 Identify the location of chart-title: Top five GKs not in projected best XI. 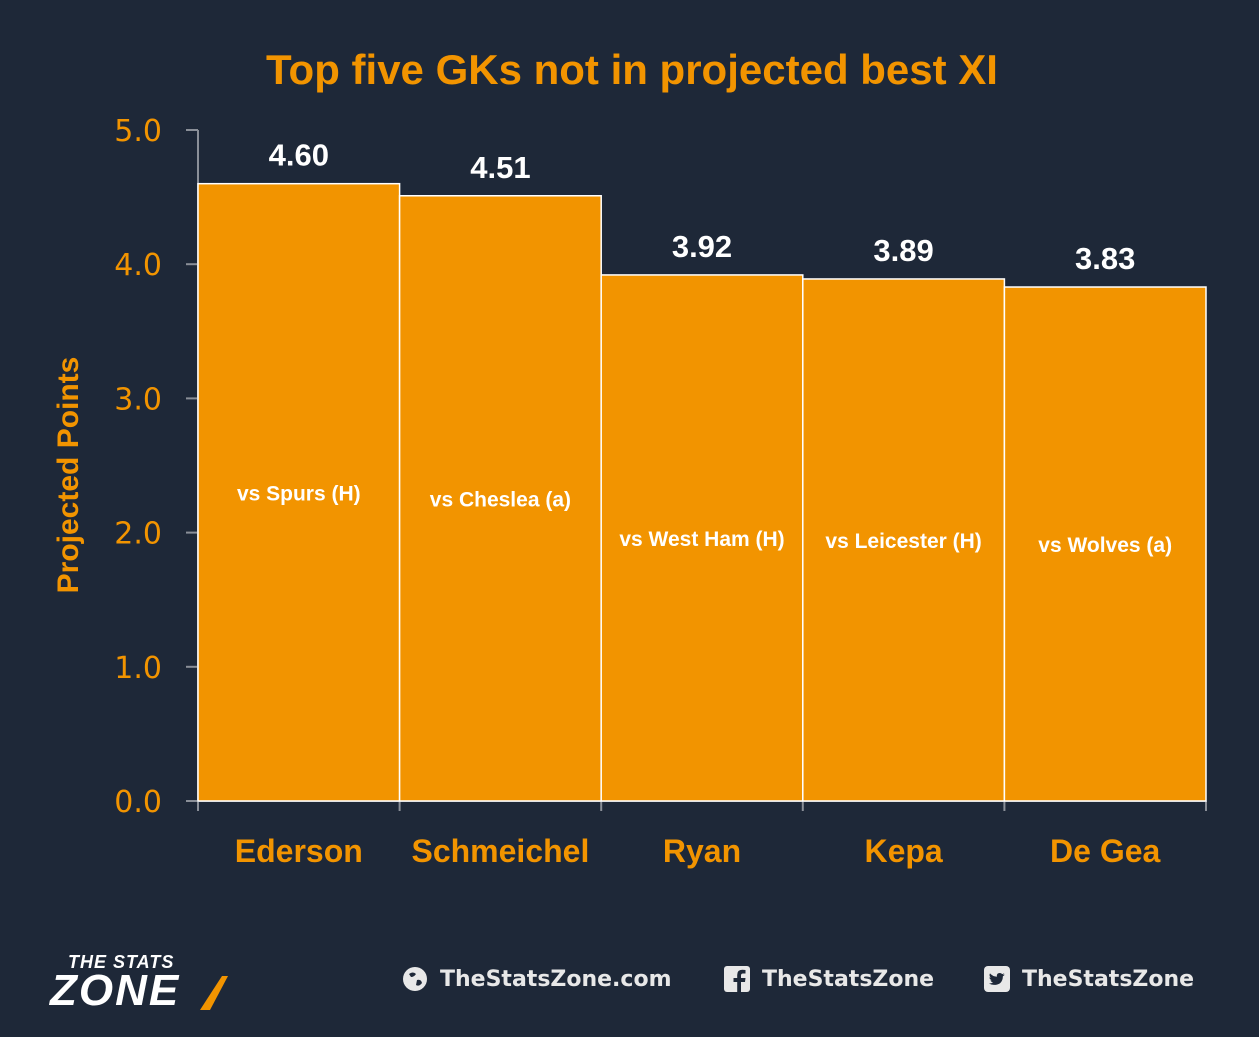
(632, 69).